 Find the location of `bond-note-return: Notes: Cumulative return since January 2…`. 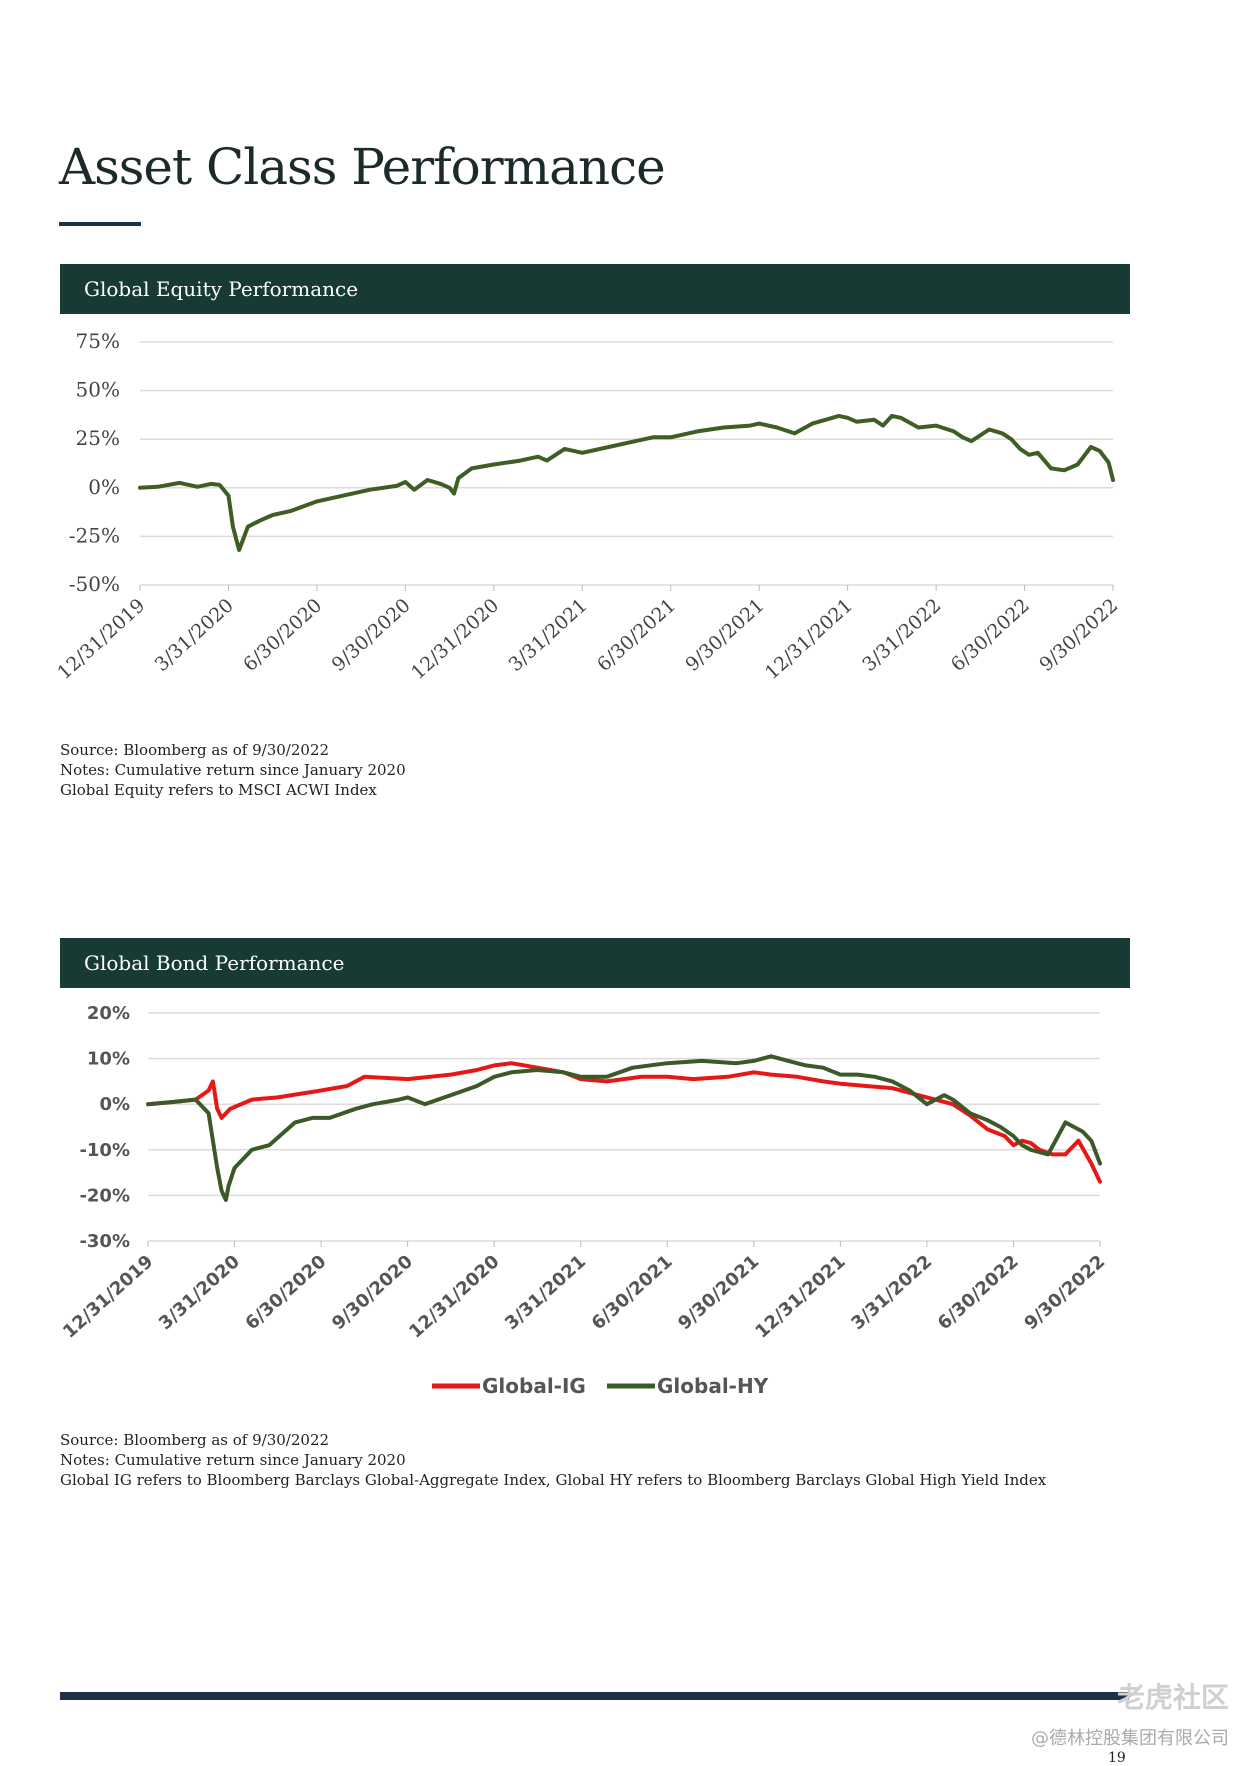

bond-note-return: Notes: Cumulative return since January 2… is located at coordinates (233, 1460).